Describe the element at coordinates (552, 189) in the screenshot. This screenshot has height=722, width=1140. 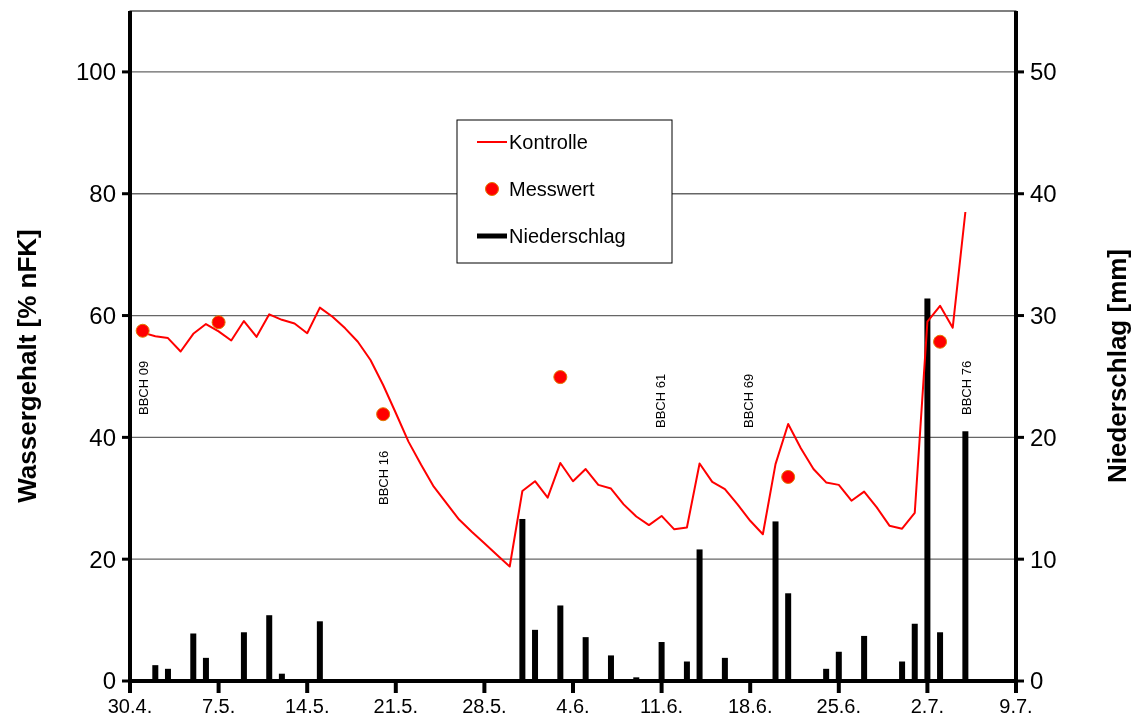
I see `legend-label: Messwert` at that location.